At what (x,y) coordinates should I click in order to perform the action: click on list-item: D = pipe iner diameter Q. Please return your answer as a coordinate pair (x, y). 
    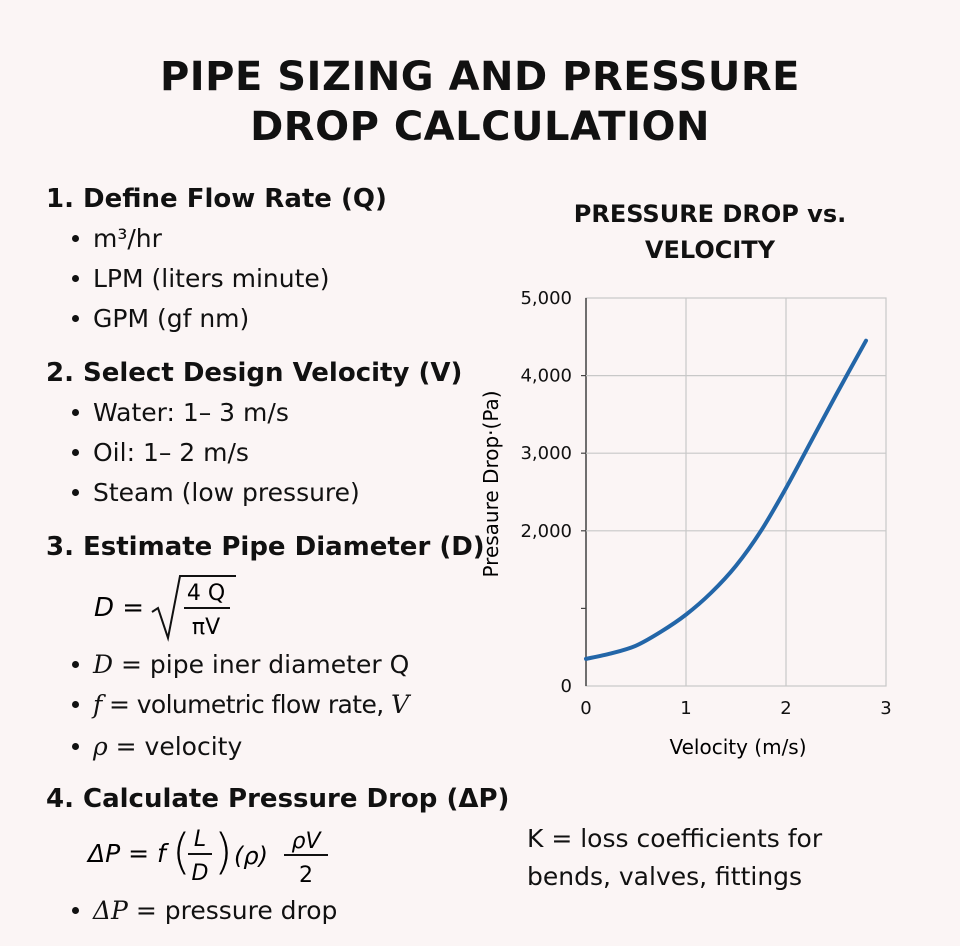
    Looking at the image, I should click on (240, 664).